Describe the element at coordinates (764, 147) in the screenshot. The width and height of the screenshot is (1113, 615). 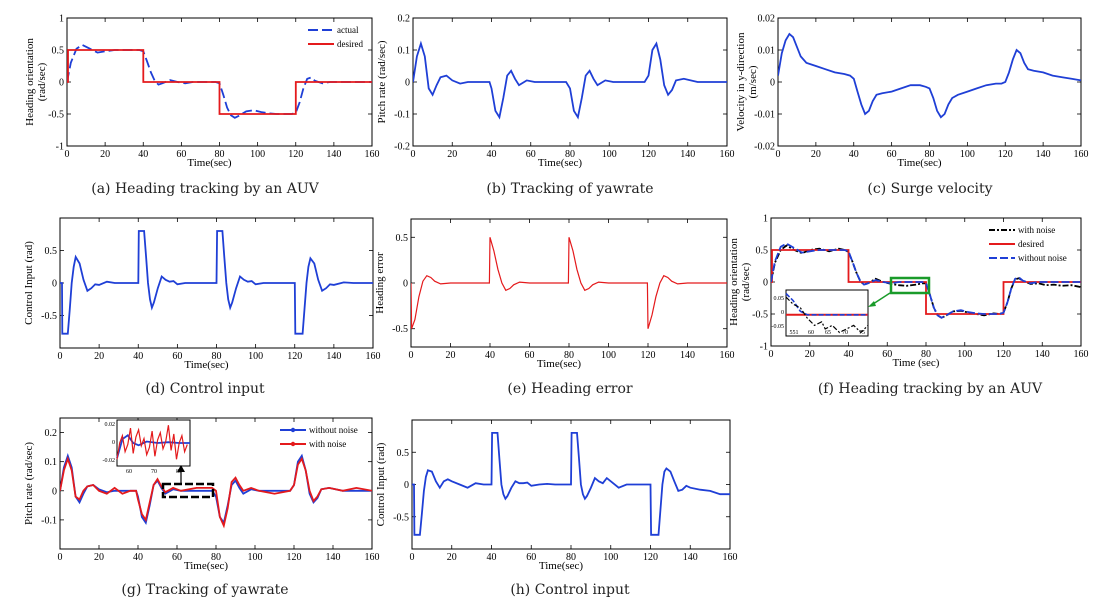
I see `y-tick-label: -0.02` at that location.